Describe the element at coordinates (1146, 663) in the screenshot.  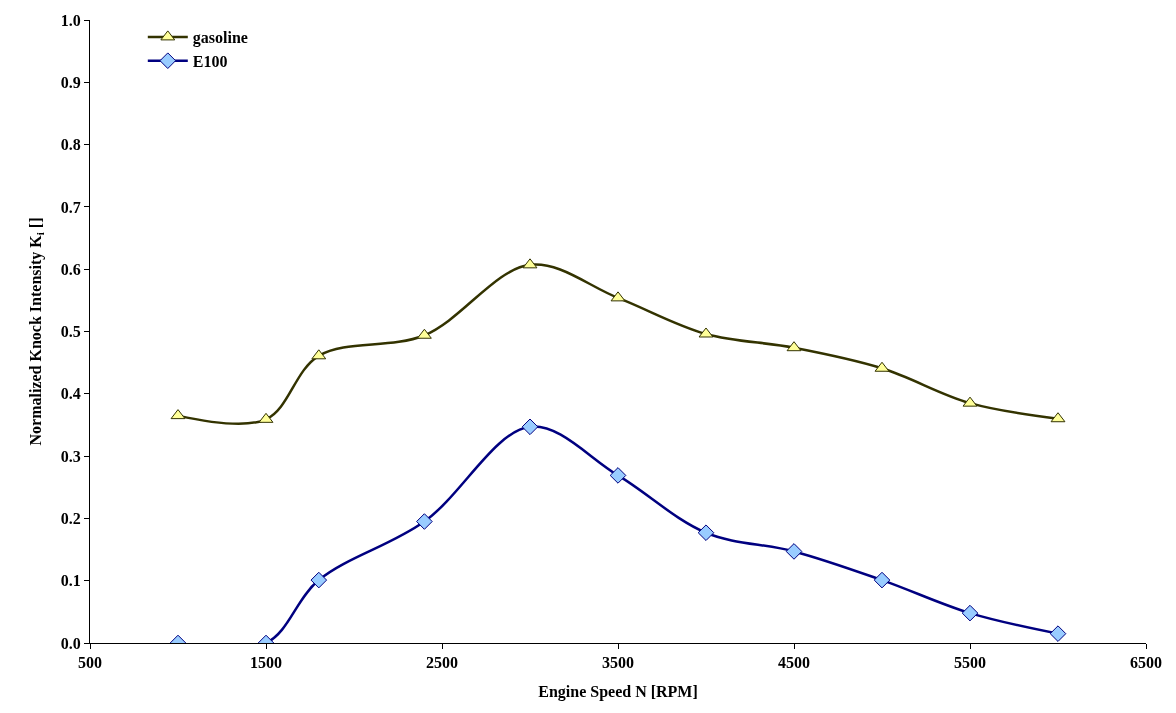
I see `x-tick-label: 6500` at that location.